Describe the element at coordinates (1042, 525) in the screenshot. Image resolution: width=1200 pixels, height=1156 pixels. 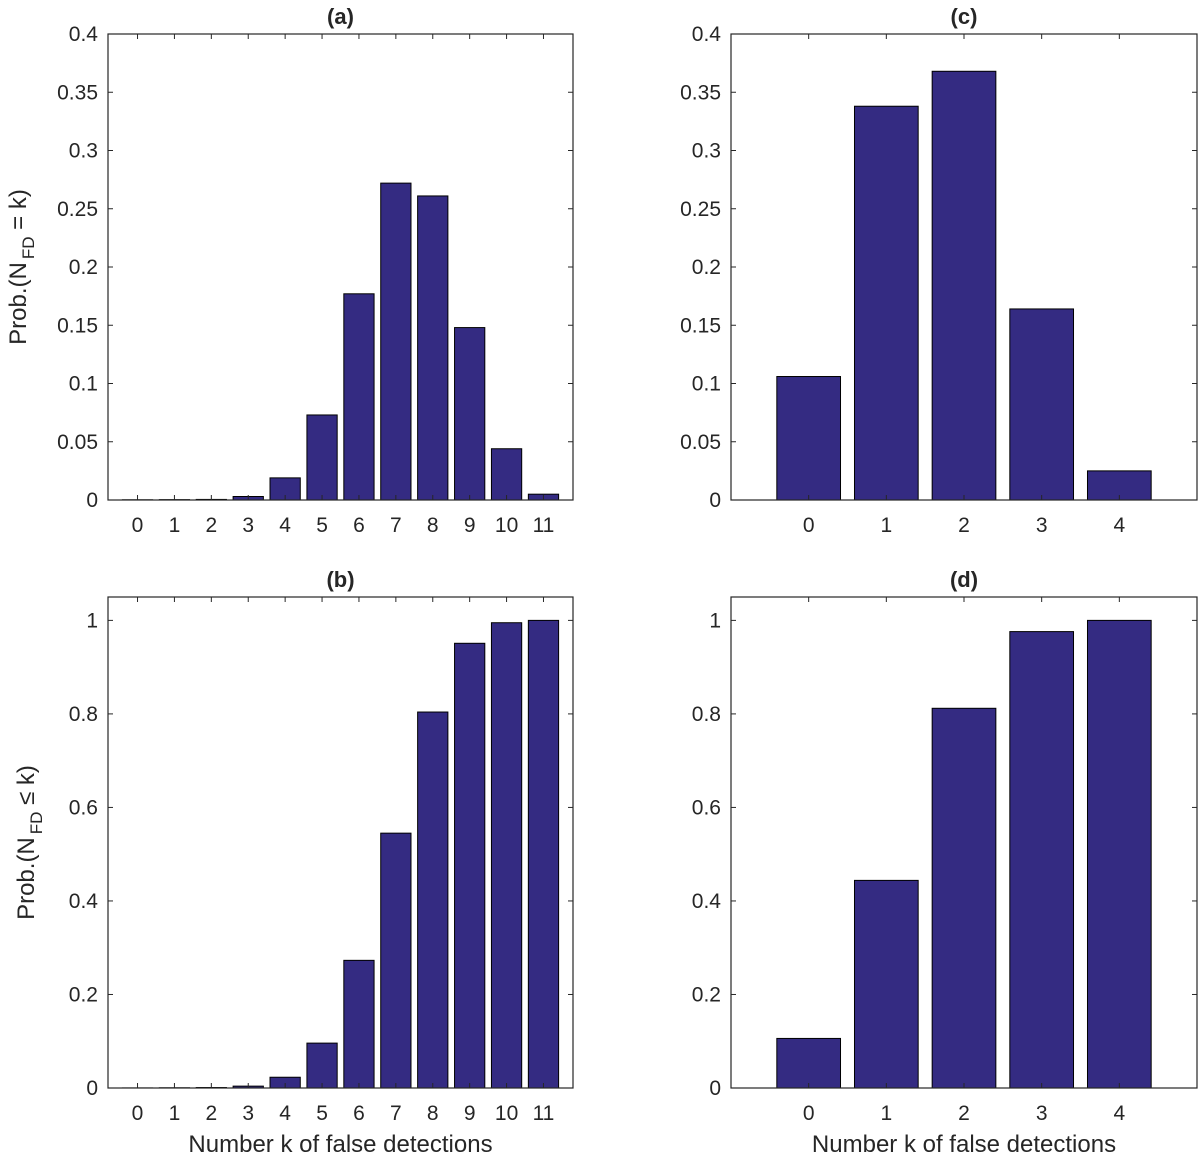
I see `xtick-label-c: 3` at that location.